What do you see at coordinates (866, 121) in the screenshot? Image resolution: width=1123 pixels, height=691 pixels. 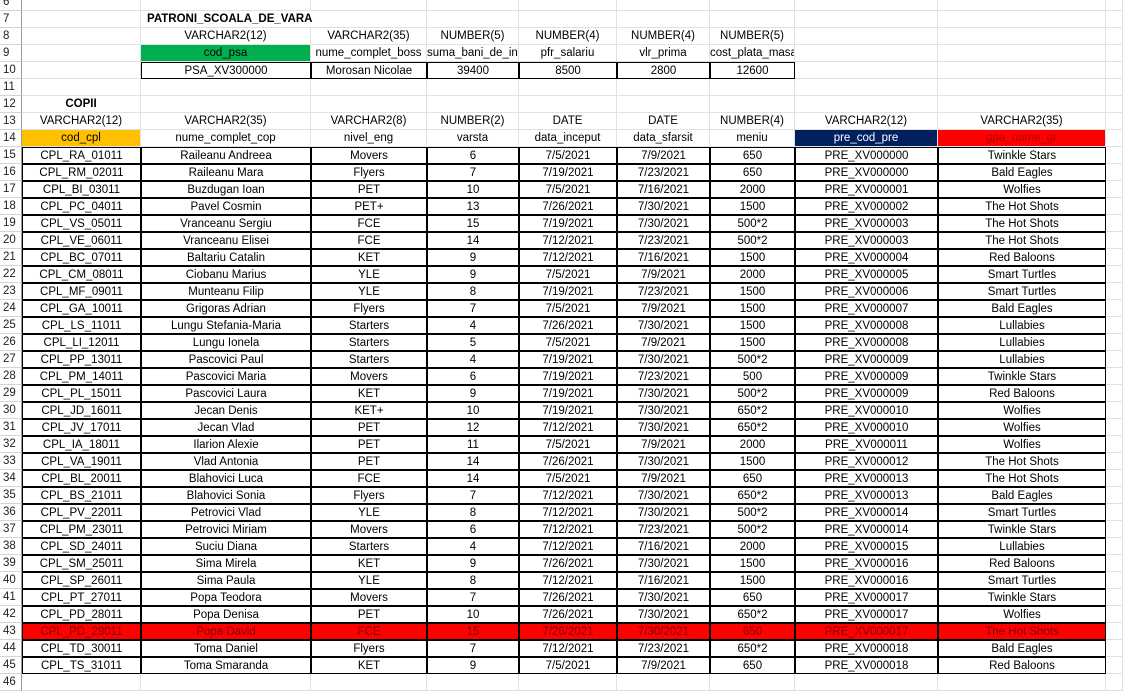 I see `copii-type-cell: VARCHAR2(12)` at bounding box center [866, 121].